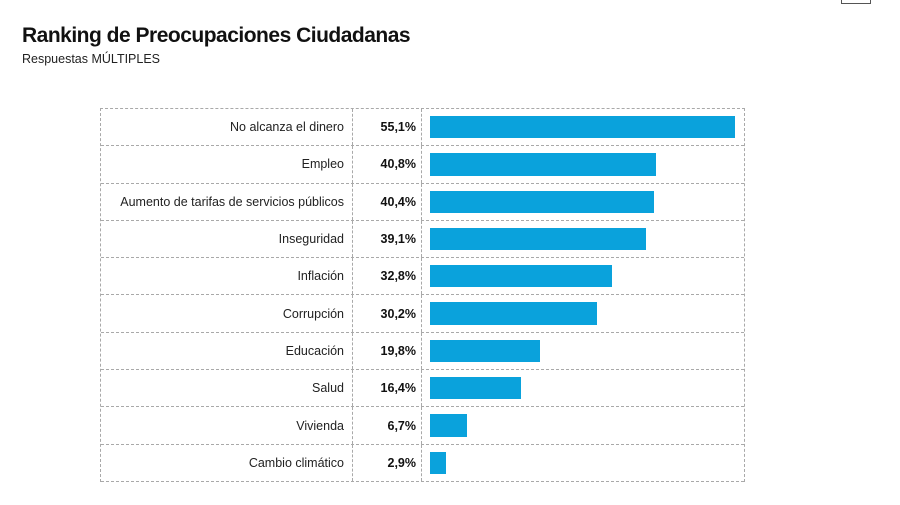 The image size is (900, 505). What do you see at coordinates (313, 313) in the screenshot?
I see `category-label: Corrupción` at bounding box center [313, 313].